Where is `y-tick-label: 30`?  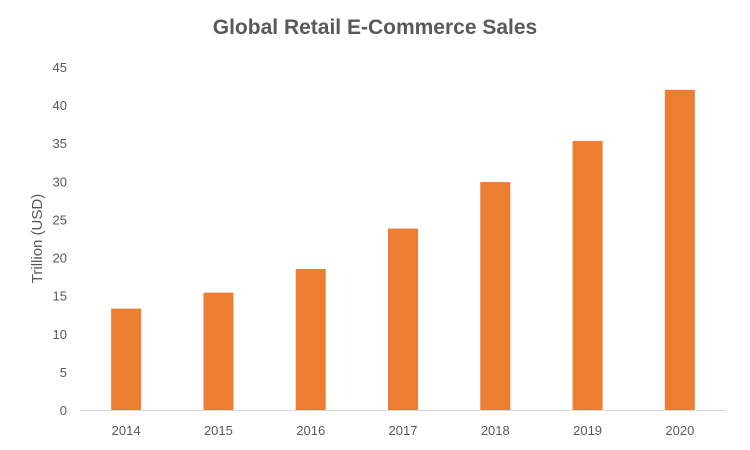
y-tick-label: 30 is located at coordinates (60, 181).